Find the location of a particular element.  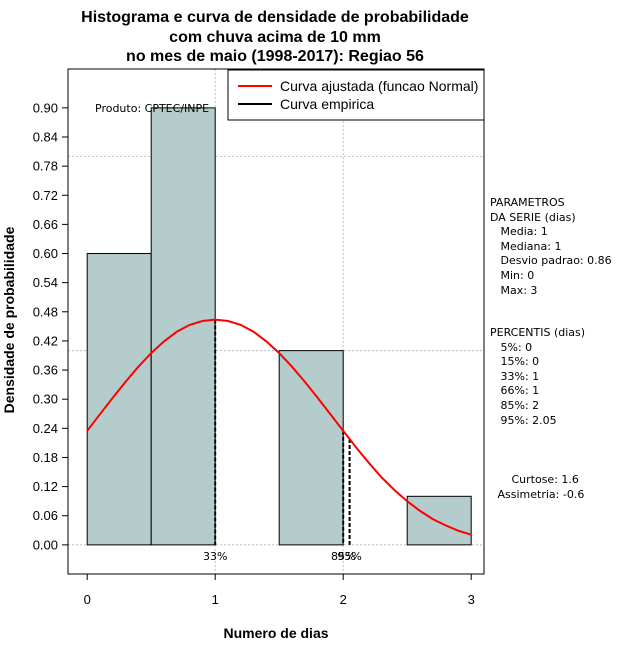

legend-label-empirical: Curva empirica is located at coordinates (327, 104).